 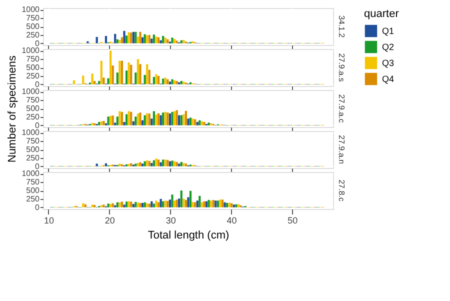 I want to click on text: 27.9.a.s, so click(x=341, y=67).